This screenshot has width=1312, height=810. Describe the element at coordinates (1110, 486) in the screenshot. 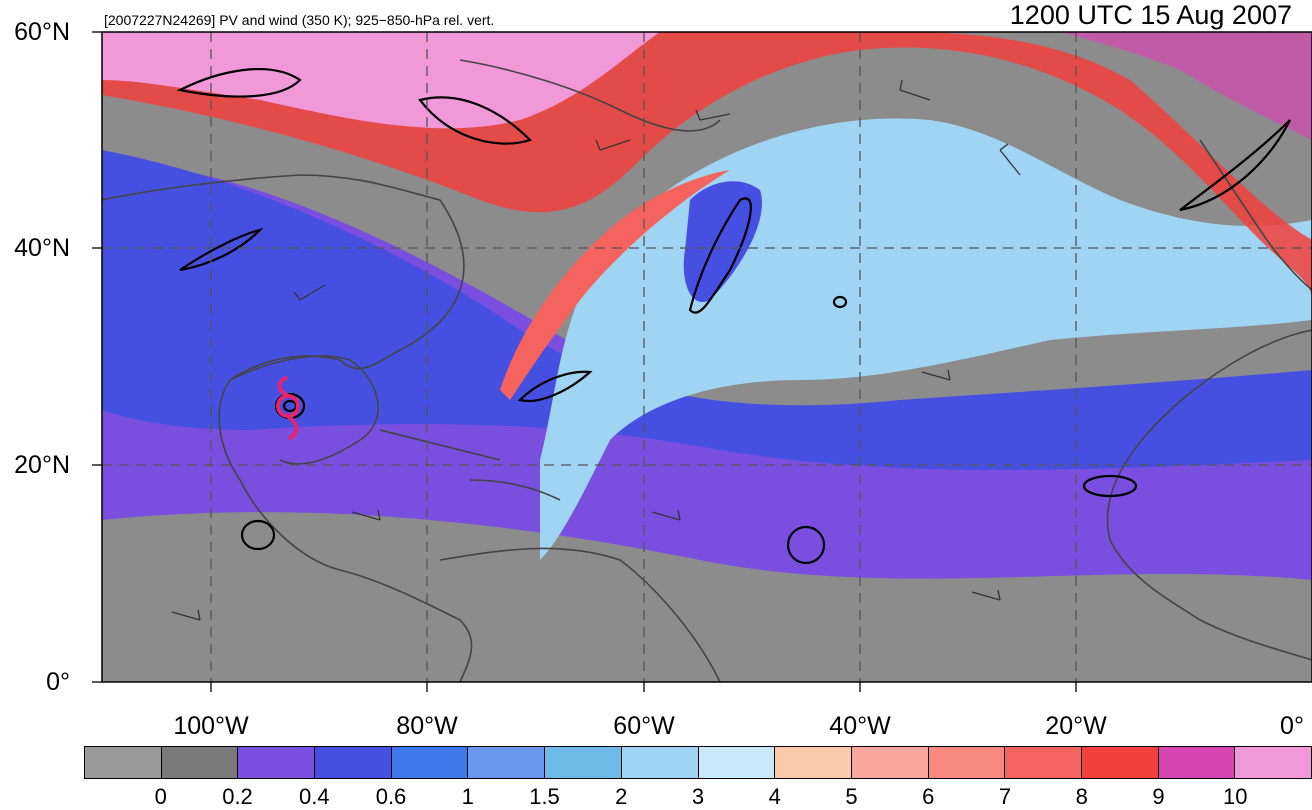

I see `vorticity-contour-east-atlantic` at that location.